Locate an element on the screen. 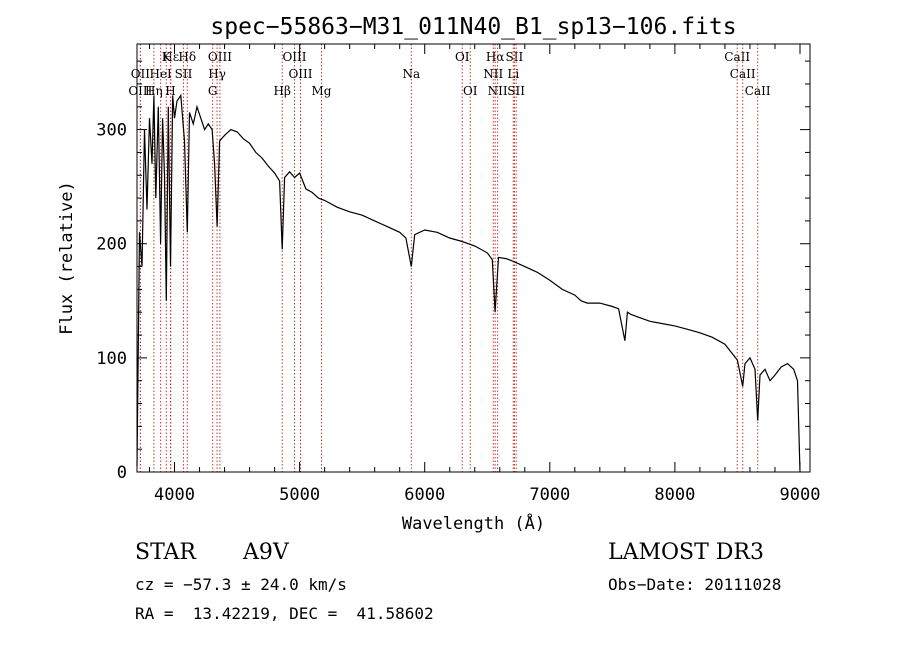  survey-label: LAMOST DR3 is located at coordinates (686, 552).